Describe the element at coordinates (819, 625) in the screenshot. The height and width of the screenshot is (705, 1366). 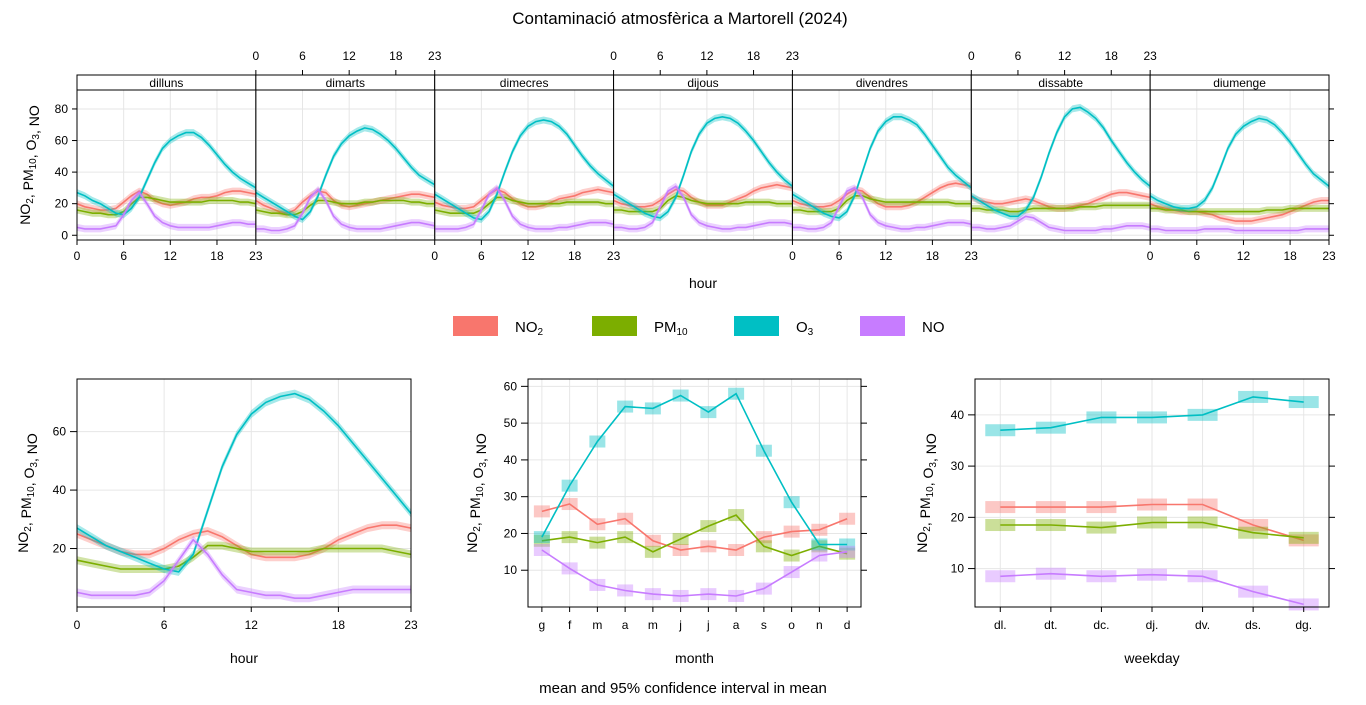
I see `x-tick-label: n` at that location.